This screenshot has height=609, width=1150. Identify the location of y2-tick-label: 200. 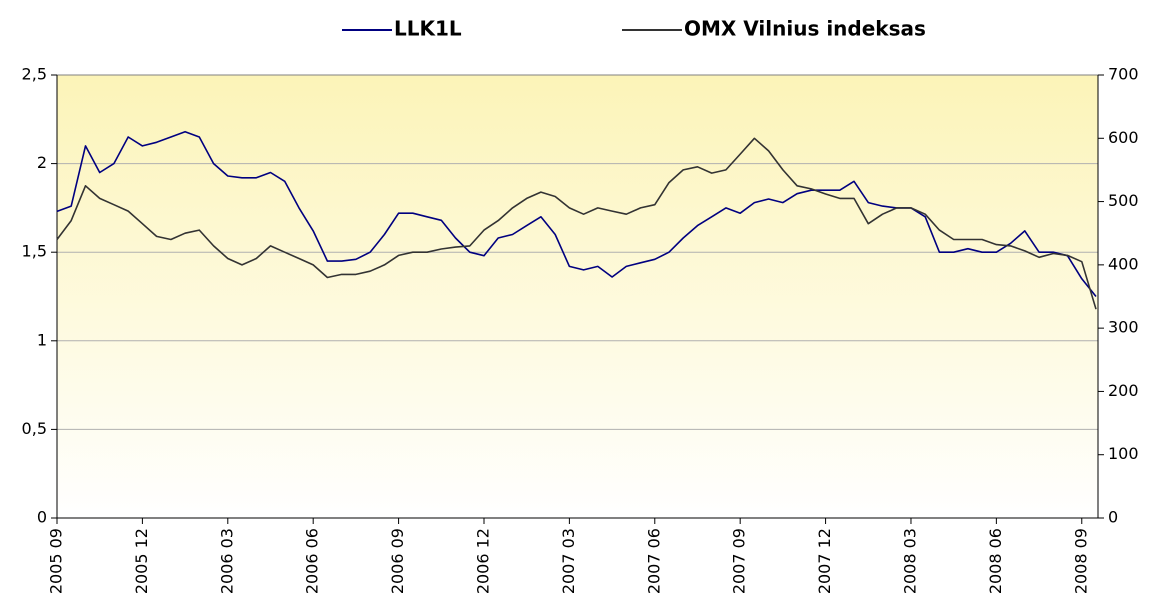
(1123, 390).